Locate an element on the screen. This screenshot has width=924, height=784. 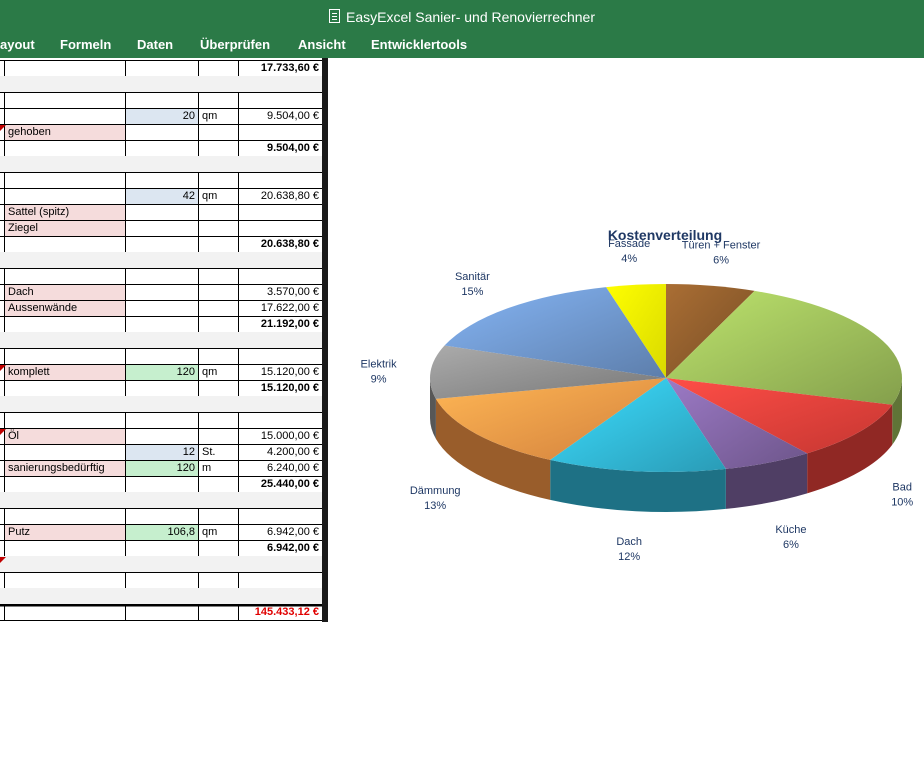
tab-daten: Daten is located at coordinates (155, 44).